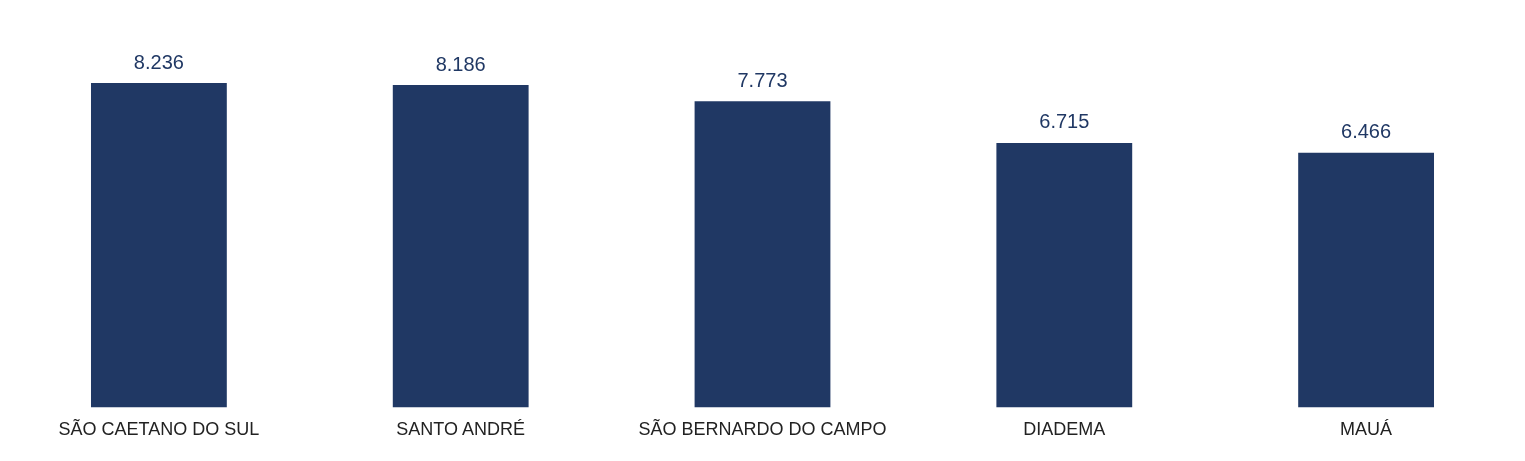 This screenshot has width=1525, height=461. What do you see at coordinates (762, 79) in the screenshot?
I see `data-label: 7.773` at bounding box center [762, 79].